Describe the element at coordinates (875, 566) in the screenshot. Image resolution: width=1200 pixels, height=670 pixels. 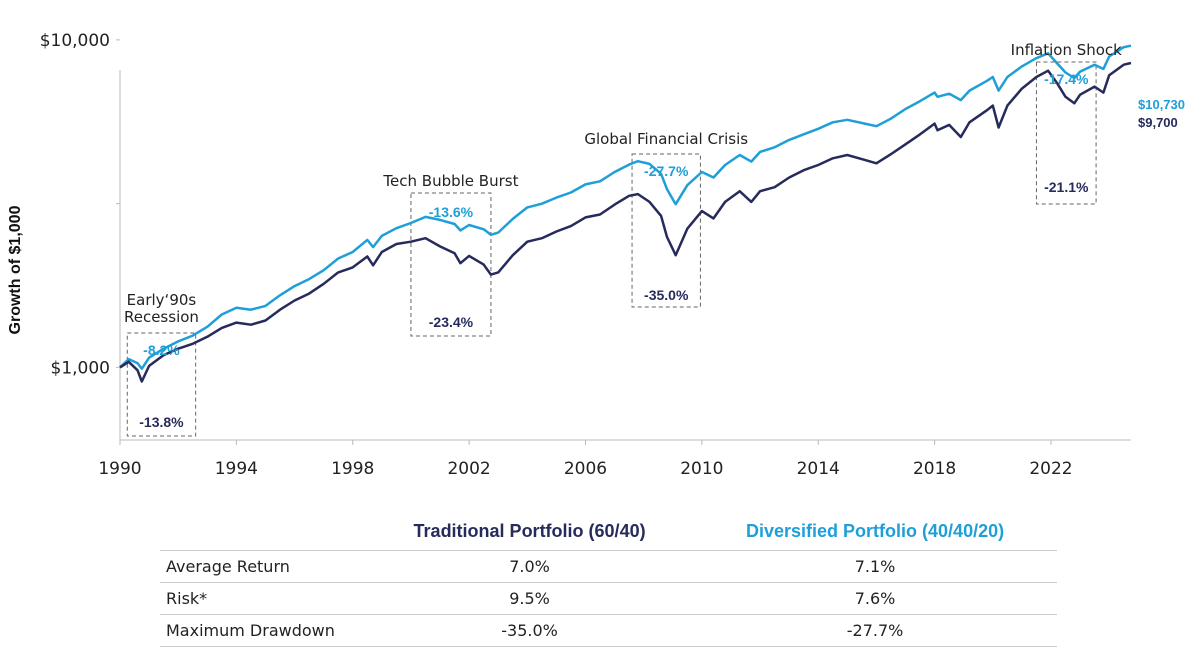
I see `diversified-value: 7.1%` at that location.